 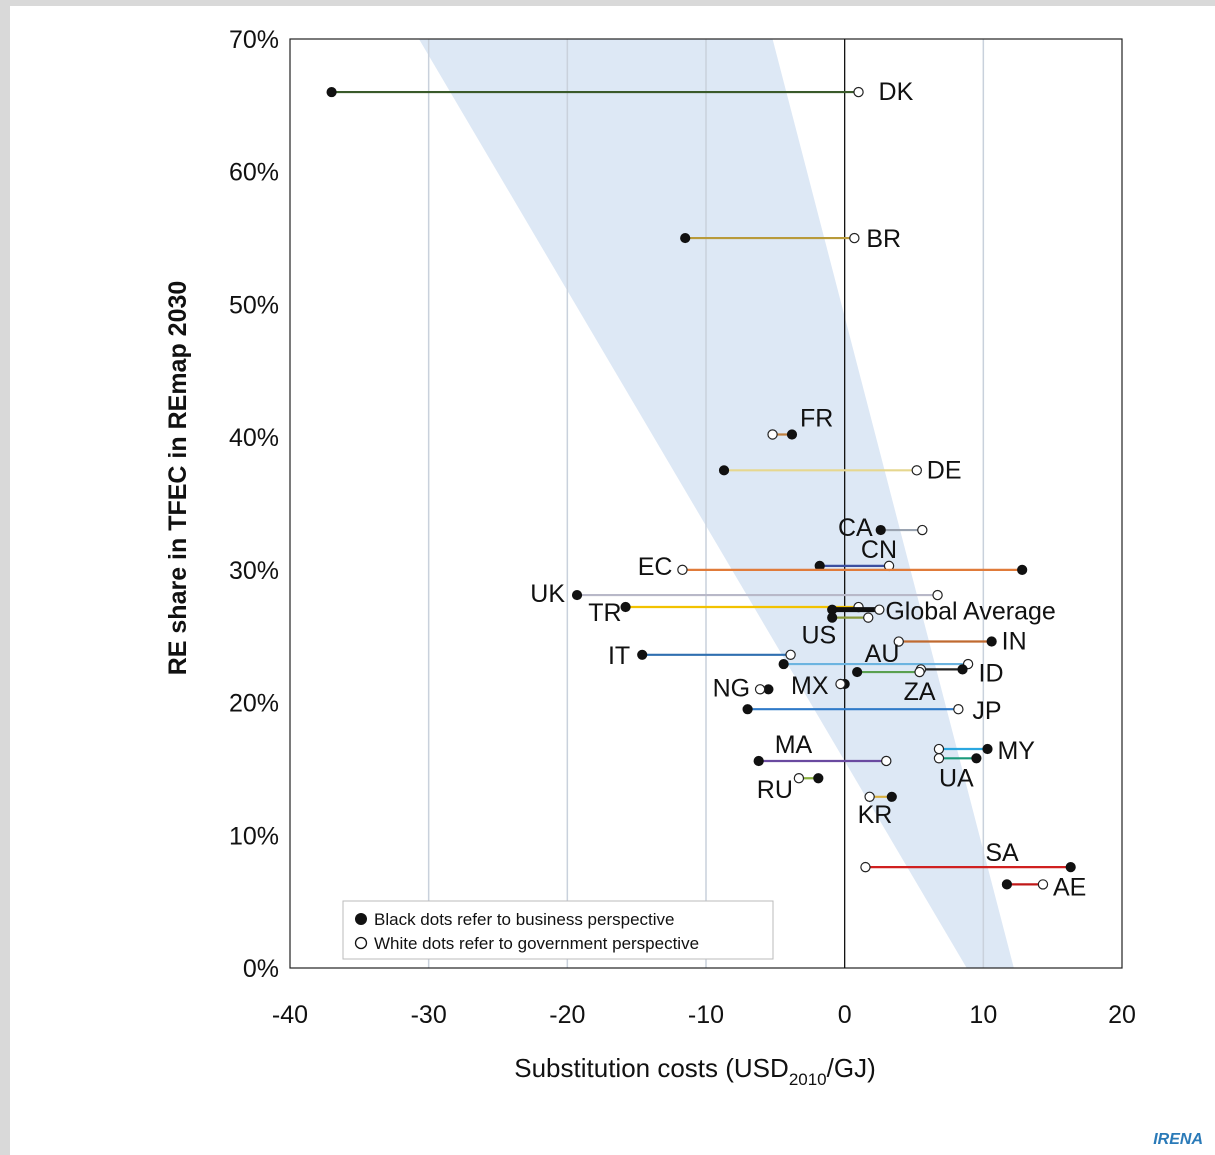 I want to click on series-ng: NG, so click(x=743, y=688).